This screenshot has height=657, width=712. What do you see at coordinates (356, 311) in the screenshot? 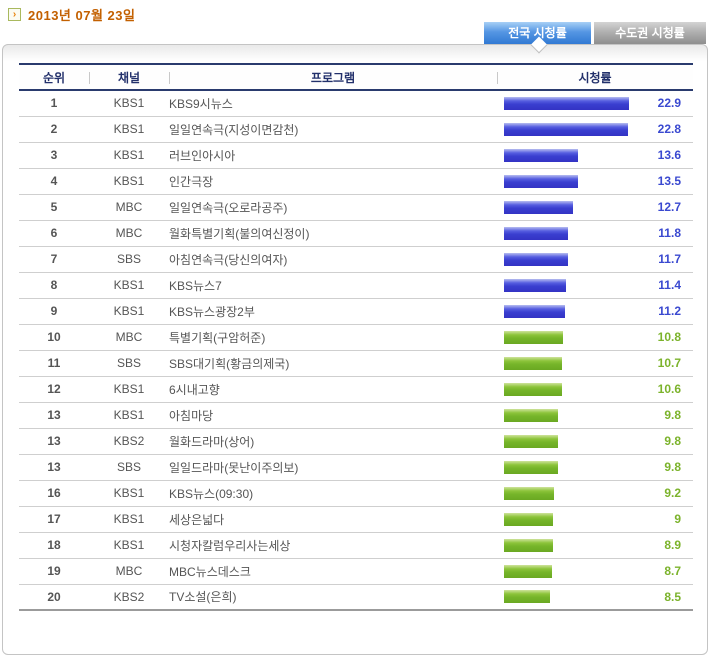
I see `table-row: 9 KBS1 KBS뉴스광장2부 11.2` at bounding box center [356, 311].